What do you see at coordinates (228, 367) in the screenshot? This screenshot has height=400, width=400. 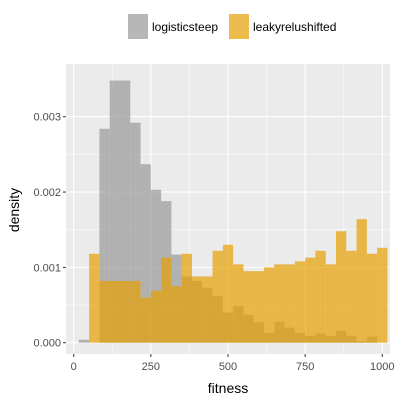 I see `x-tick-label: 500` at bounding box center [228, 367].